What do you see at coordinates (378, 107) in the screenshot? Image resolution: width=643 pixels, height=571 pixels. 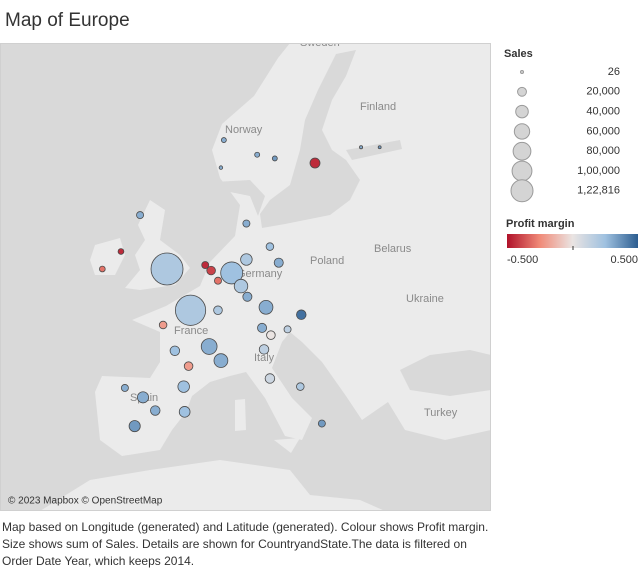 I see `country-label: Finland` at bounding box center [378, 107].